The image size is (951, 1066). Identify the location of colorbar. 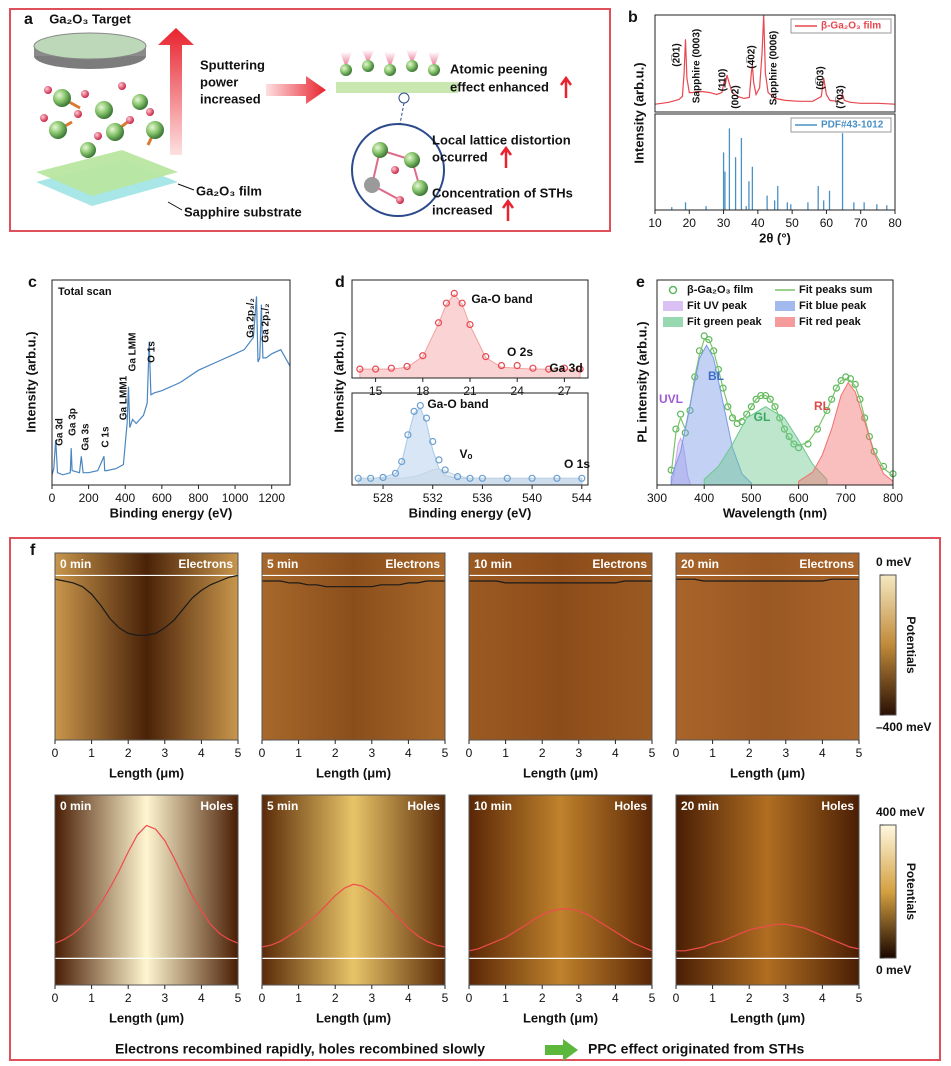
(888, 645).